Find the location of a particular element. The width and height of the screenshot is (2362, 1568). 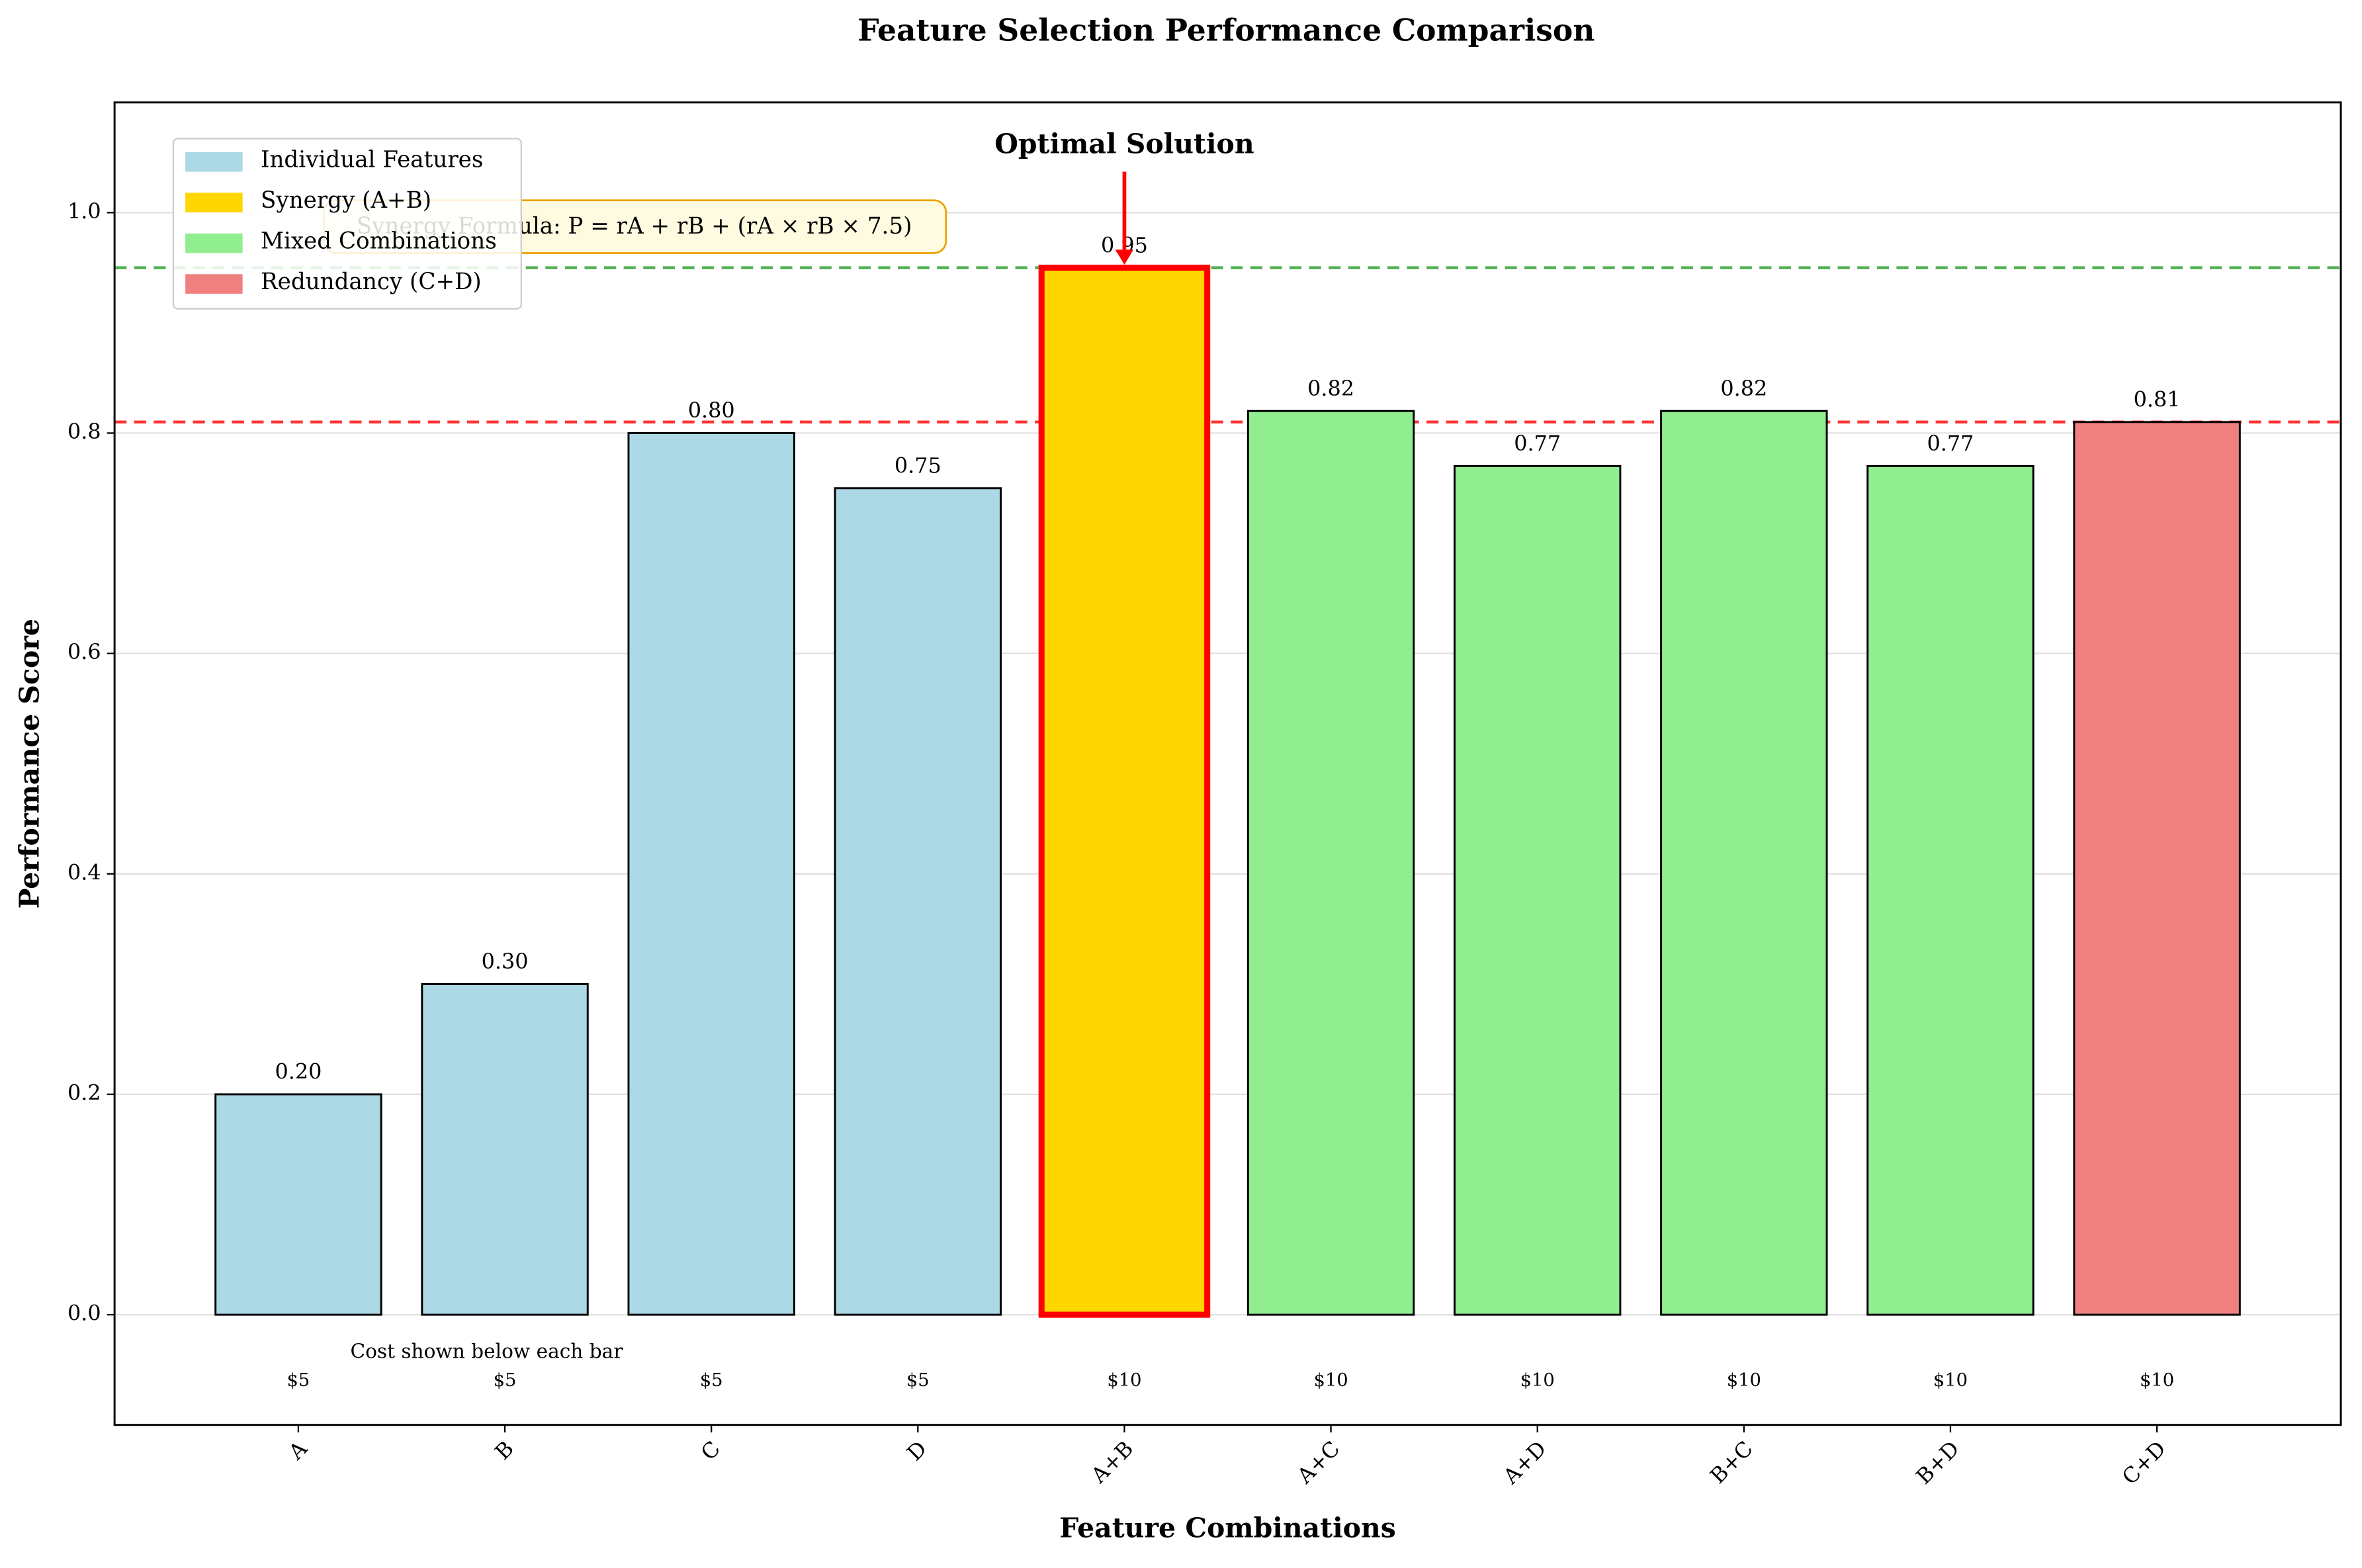

legend-box is located at coordinates (347, 224).